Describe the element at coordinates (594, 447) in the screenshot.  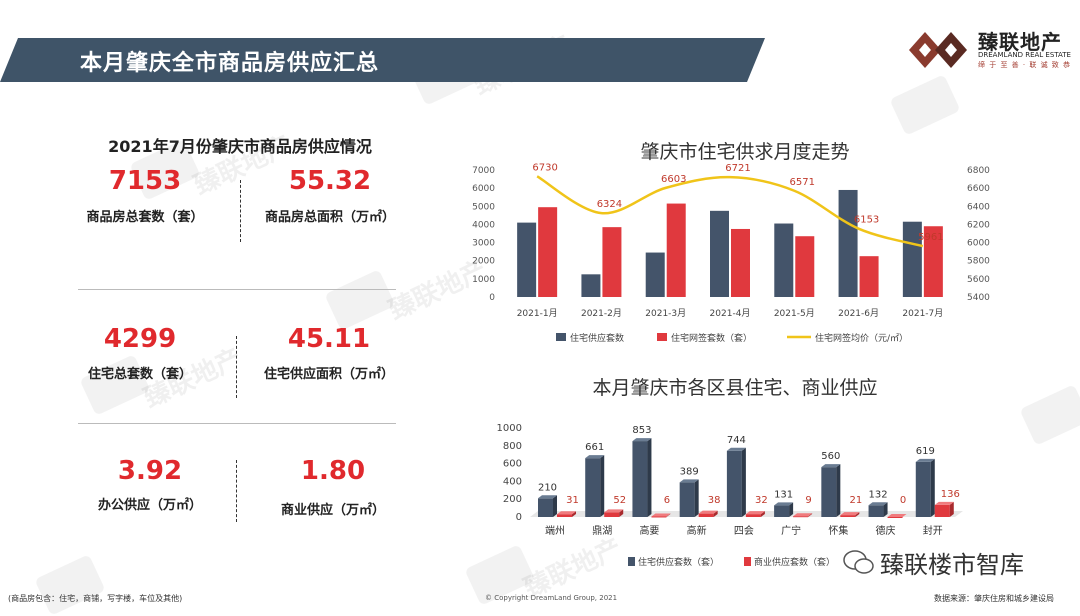
I see `residential-data-label: 661` at that location.